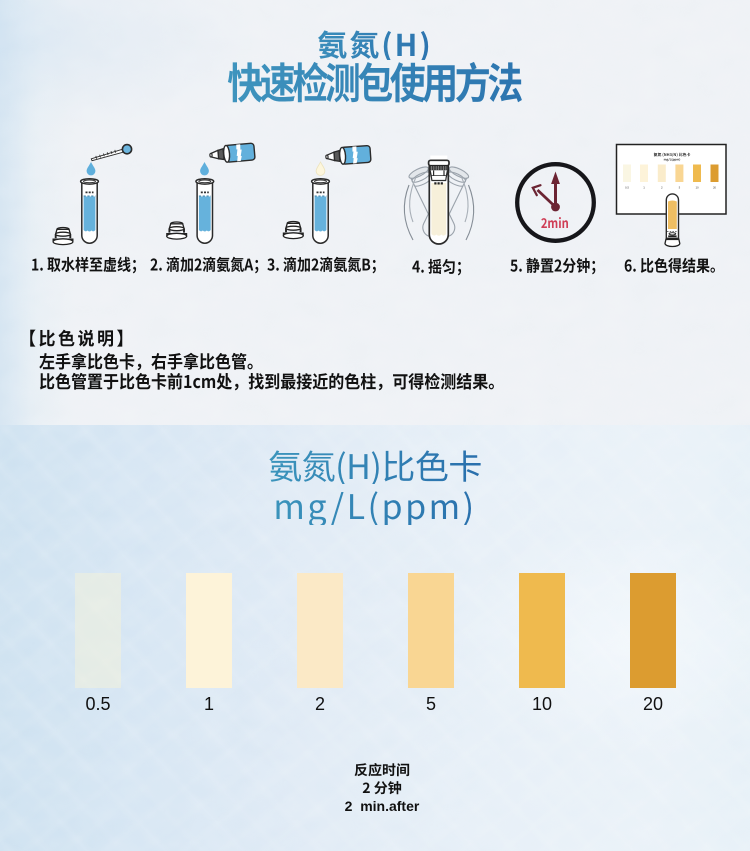  What do you see at coordinates (715, 188) in the screenshot?
I see `svg-text: 20` at bounding box center [715, 188].